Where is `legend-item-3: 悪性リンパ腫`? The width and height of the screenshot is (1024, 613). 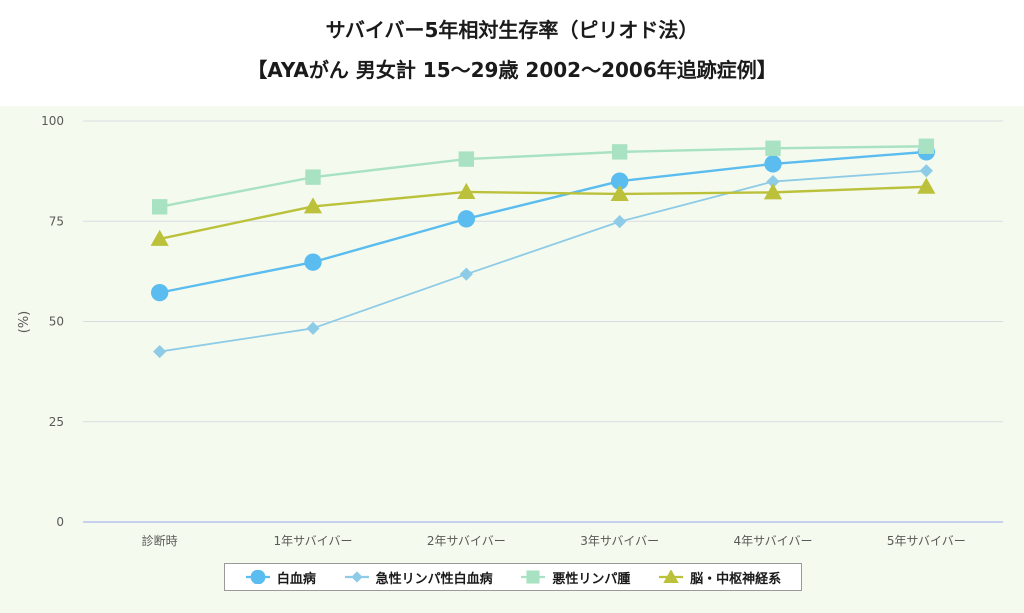
legend-item-3: 悪性リンパ腫 is located at coordinates (575, 577).